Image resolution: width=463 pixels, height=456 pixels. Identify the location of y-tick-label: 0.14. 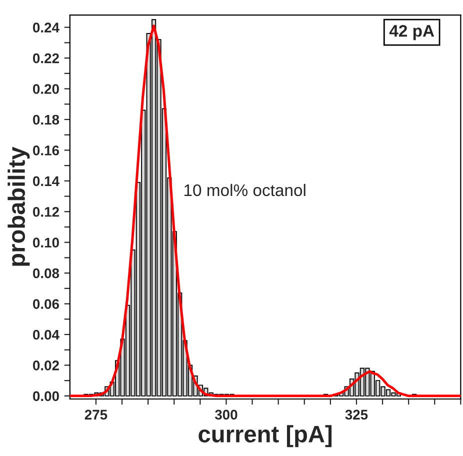
(46, 181).